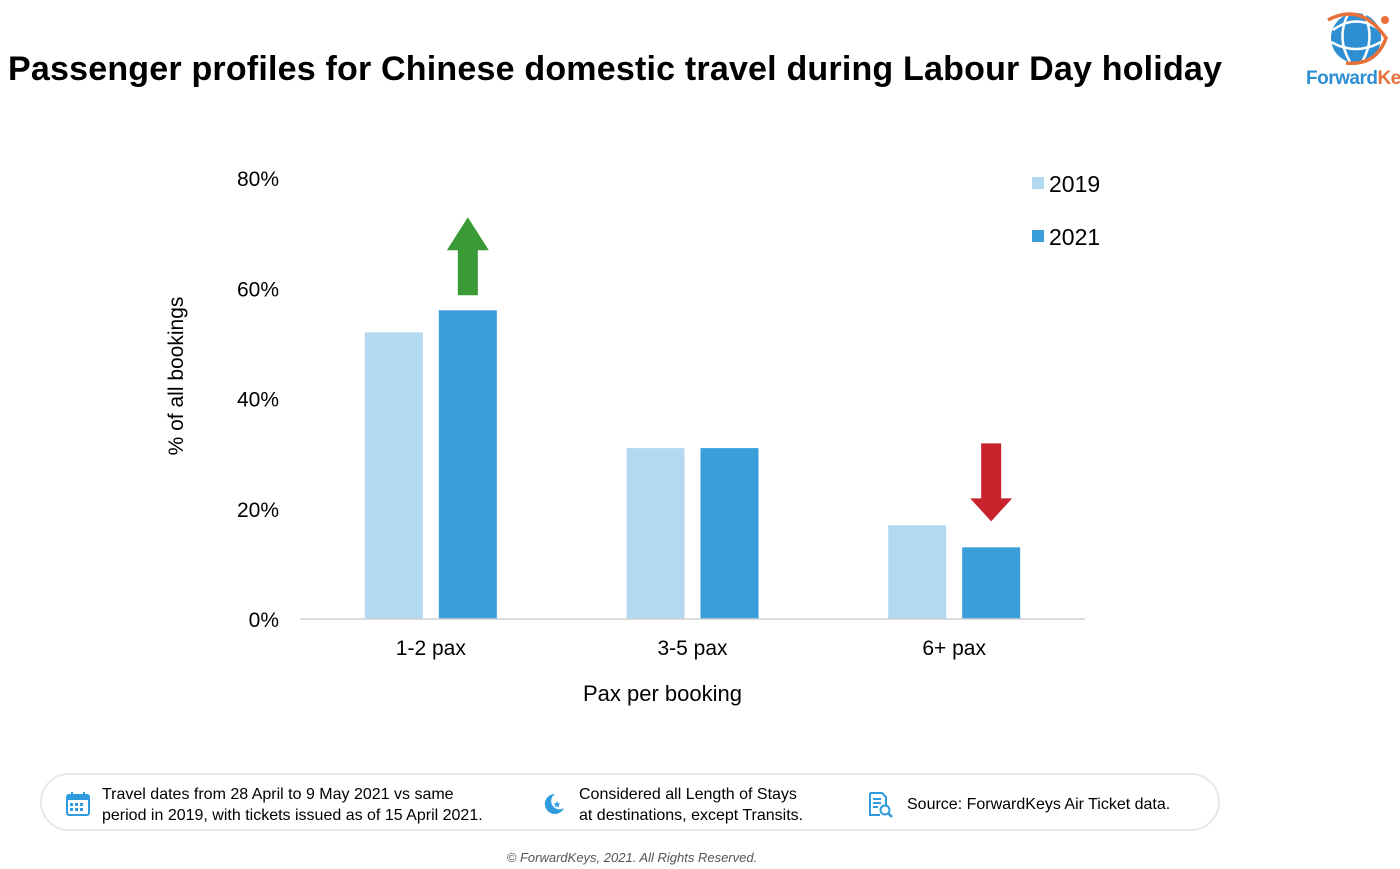 The image size is (1400, 869). I want to click on footer-notes, so click(630, 802).